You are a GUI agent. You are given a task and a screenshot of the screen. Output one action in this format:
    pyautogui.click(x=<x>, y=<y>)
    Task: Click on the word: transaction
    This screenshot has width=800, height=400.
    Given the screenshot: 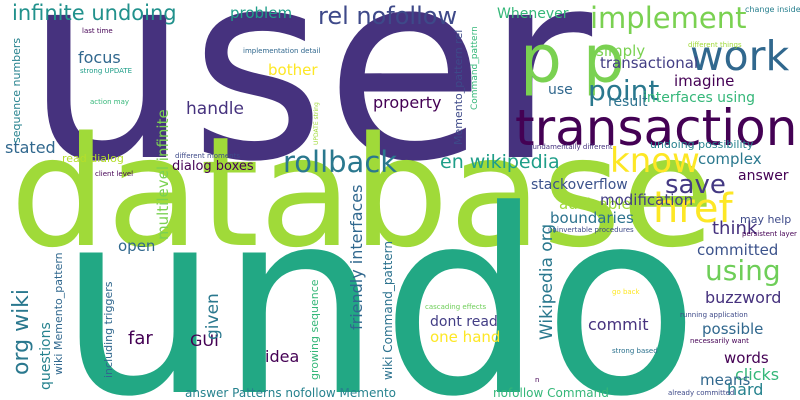 What is the action you would take?
    pyautogui.click(x=656, y=128)
    